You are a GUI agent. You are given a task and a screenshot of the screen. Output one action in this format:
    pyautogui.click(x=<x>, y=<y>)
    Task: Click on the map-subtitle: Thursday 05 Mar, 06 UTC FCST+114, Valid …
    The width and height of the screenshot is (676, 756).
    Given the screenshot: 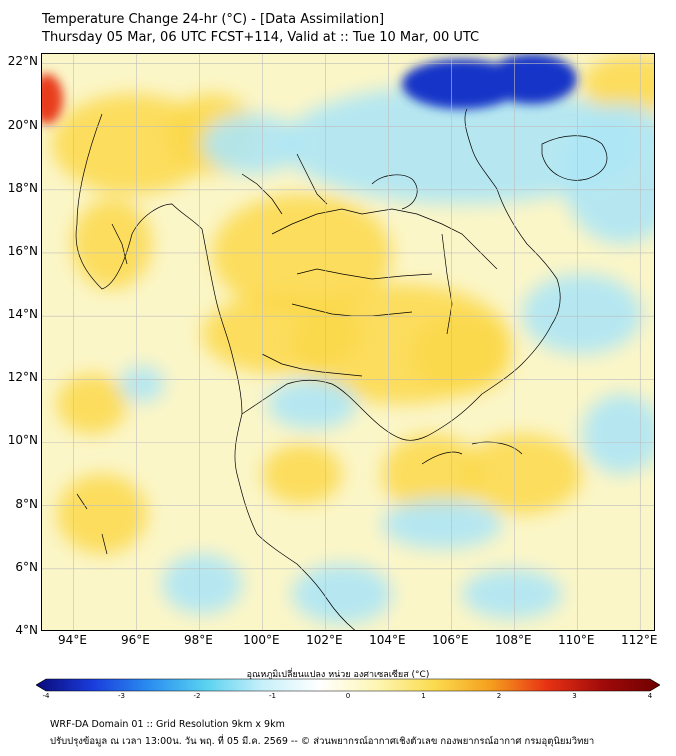 What is the action you would take?
    pyautogui.click(x=261, y=37)
    